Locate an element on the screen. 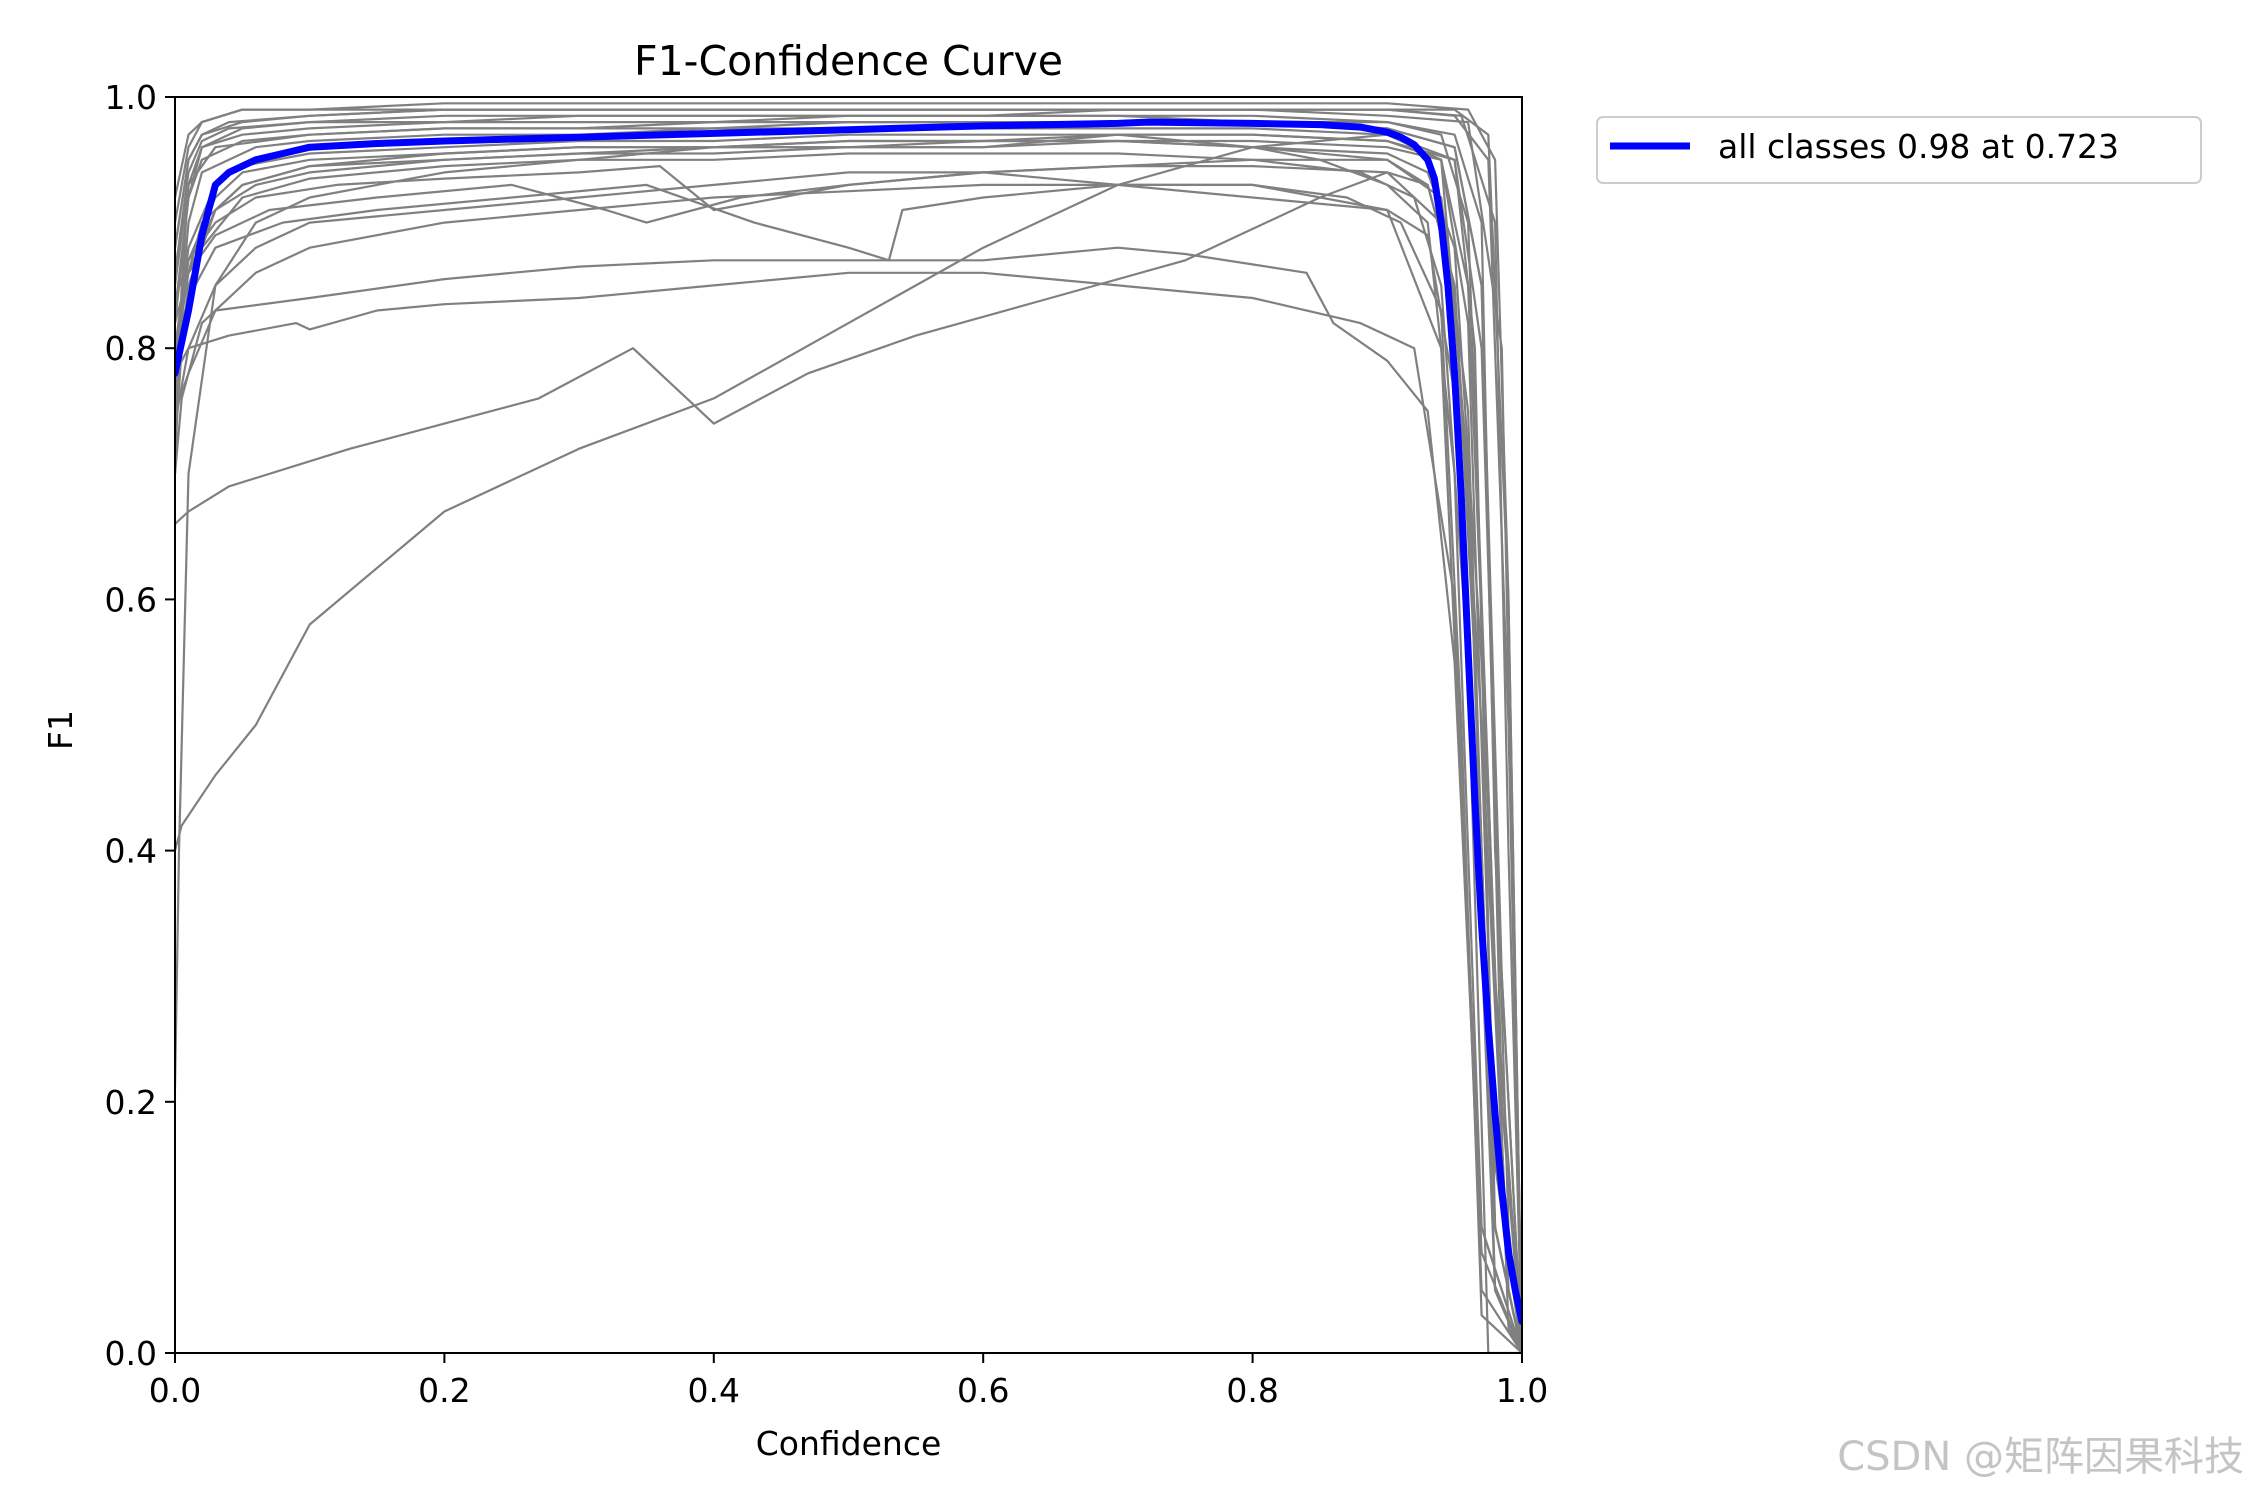 The image size is (2250, 1500). y-tick-label: 0.8 is located at coordinates (131, 348).